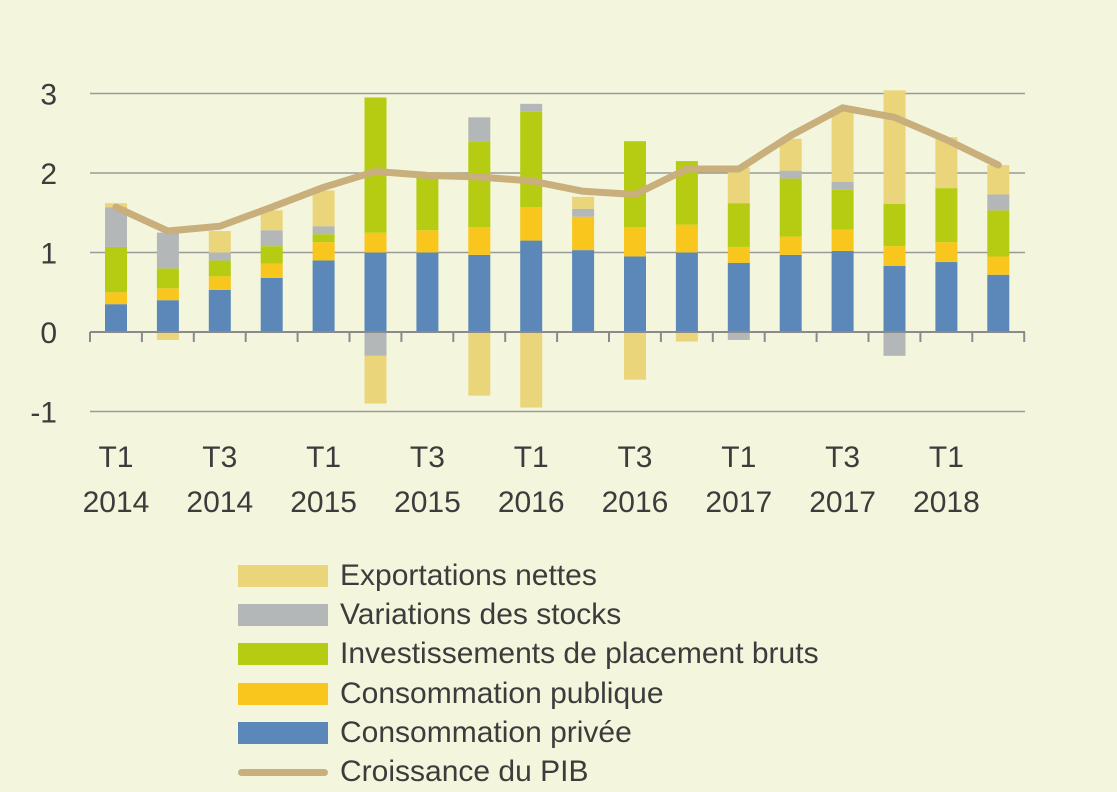  What do you see at coordinates (48, 174) in the screenshot?
I see `y-tick-label: 2` at bounding box center [48, 174].